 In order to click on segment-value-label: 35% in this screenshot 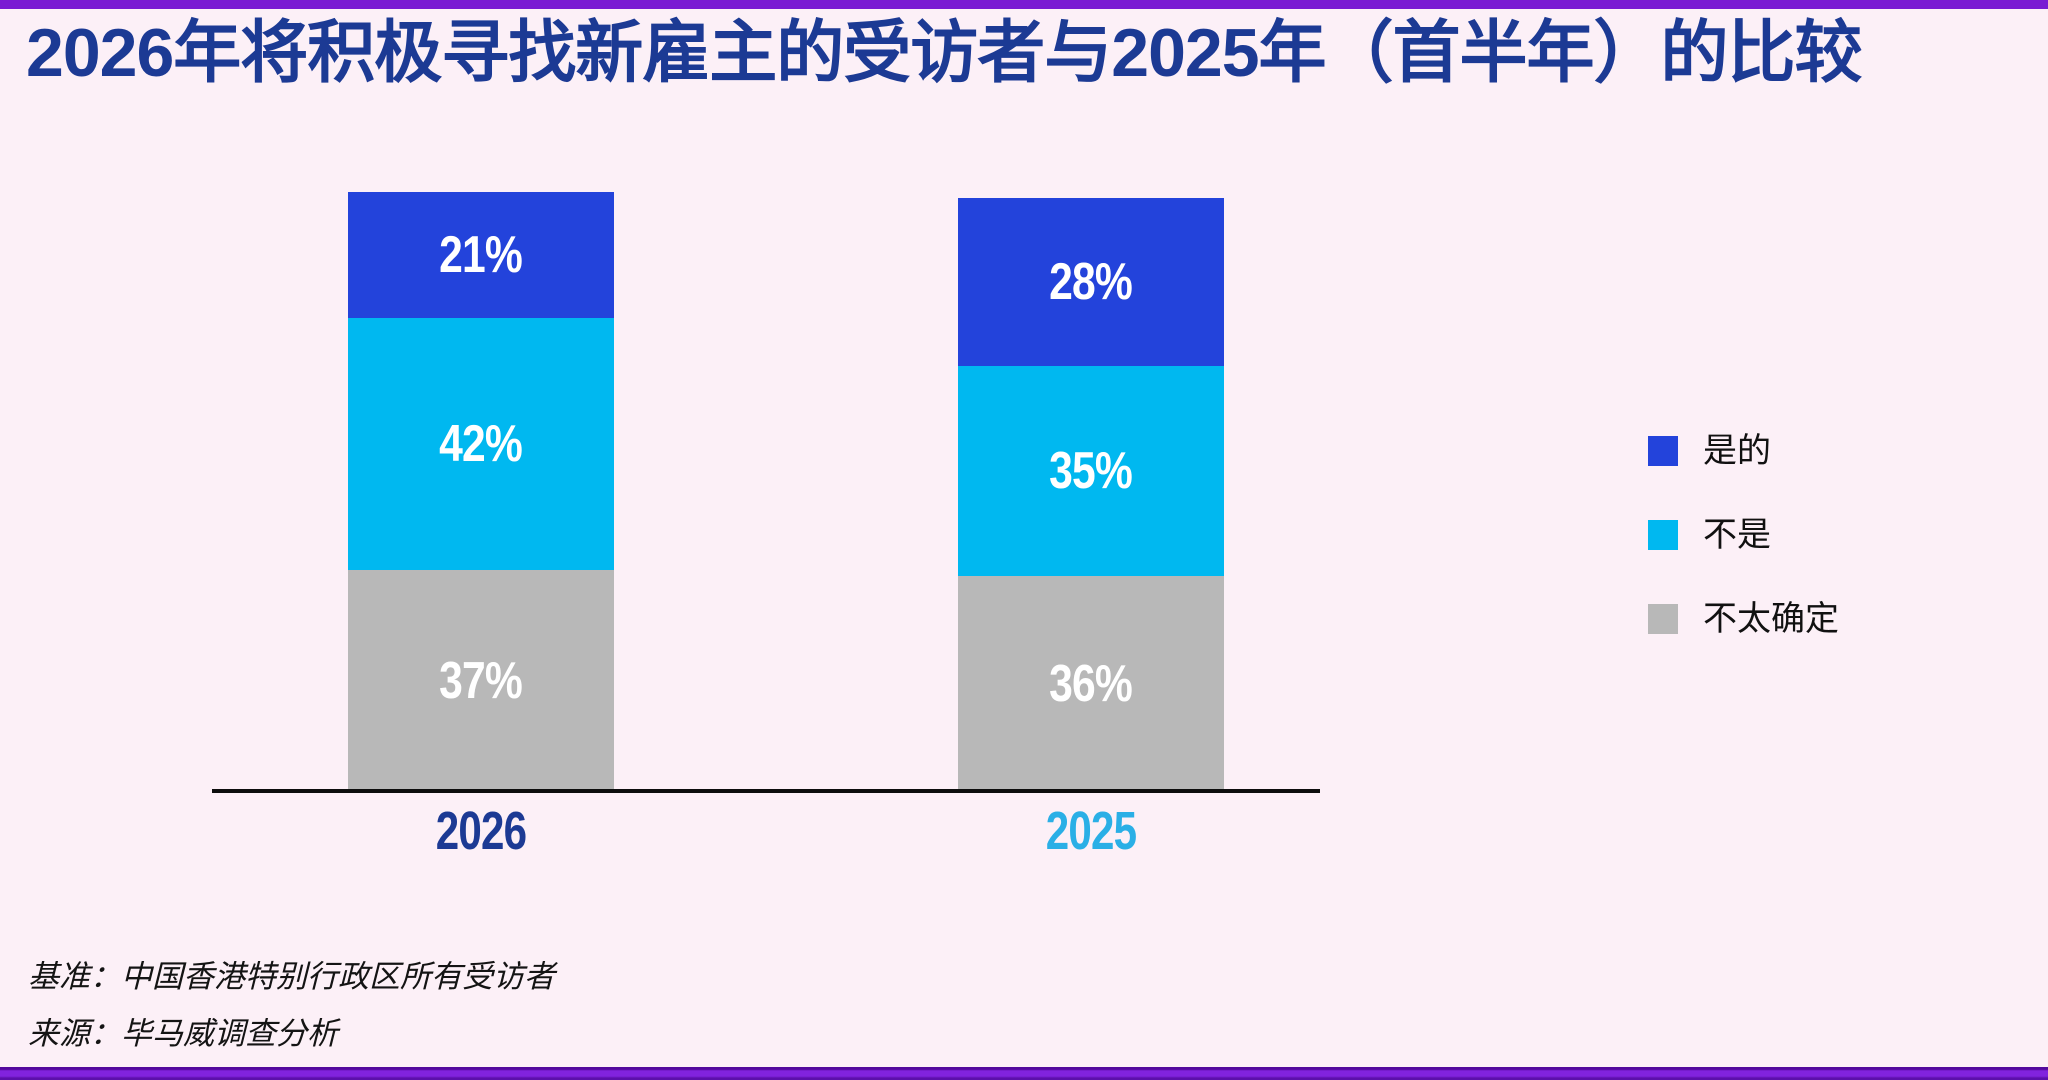, I will do `click(1091, 471)`.